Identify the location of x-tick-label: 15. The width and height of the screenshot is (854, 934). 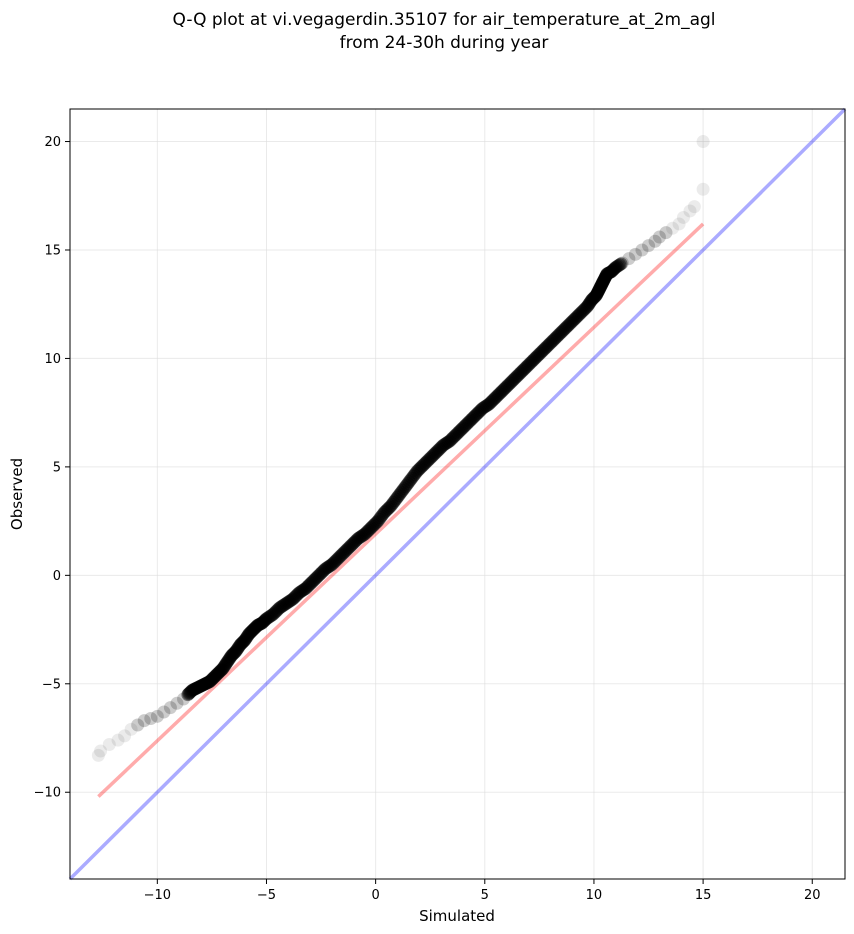
(703, 895).